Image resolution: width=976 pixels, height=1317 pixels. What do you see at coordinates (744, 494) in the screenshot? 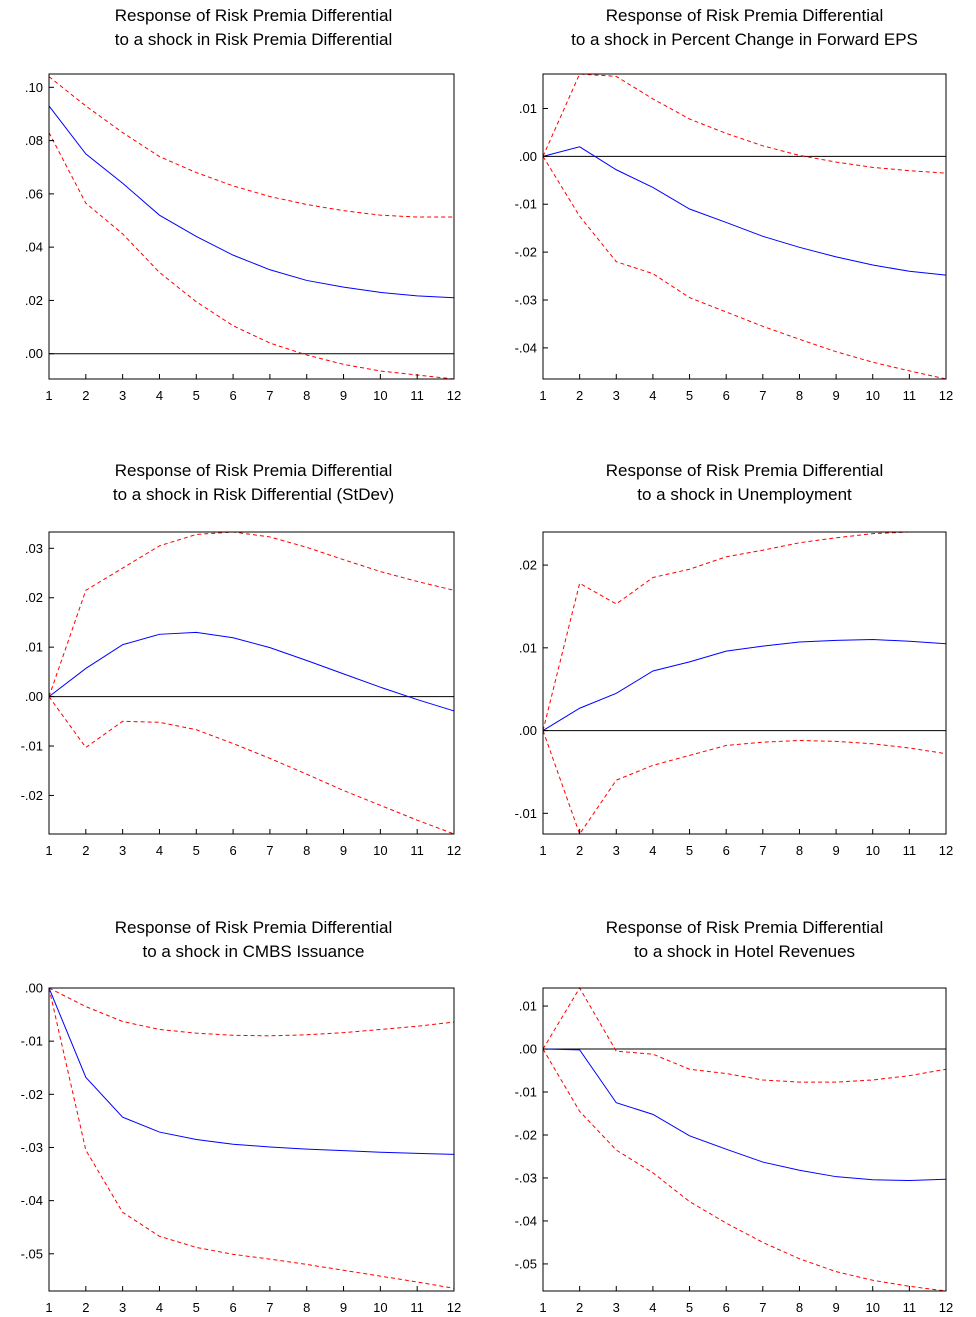
I see `chart-title-line-2: to a shock in Unemployment` at bounding box center [744, 494].